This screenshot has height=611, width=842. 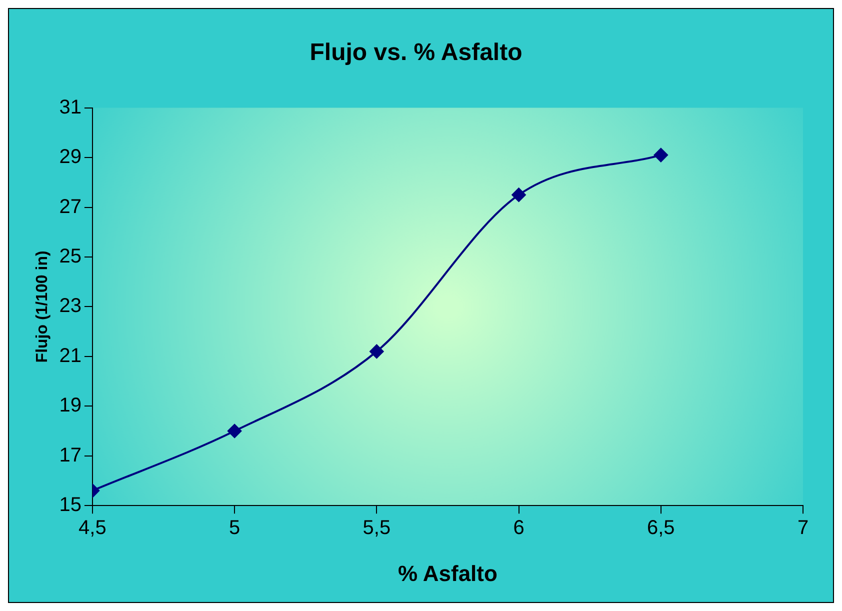 What do you see at coordinates (70, 157) in the screenshot?
I see `y-tick-label: 29` at bounding box center [70, 157].